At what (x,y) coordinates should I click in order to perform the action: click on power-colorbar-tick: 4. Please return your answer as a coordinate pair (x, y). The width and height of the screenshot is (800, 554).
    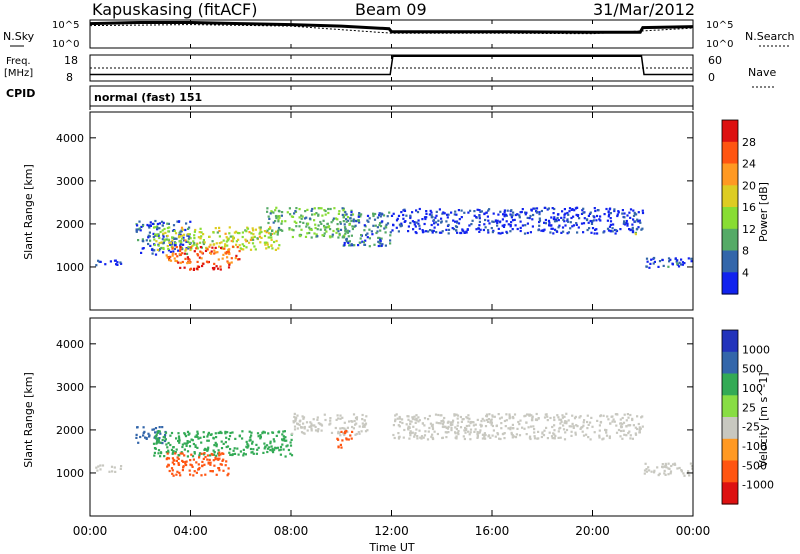
    Looking at the image, I should click on (745, 272).